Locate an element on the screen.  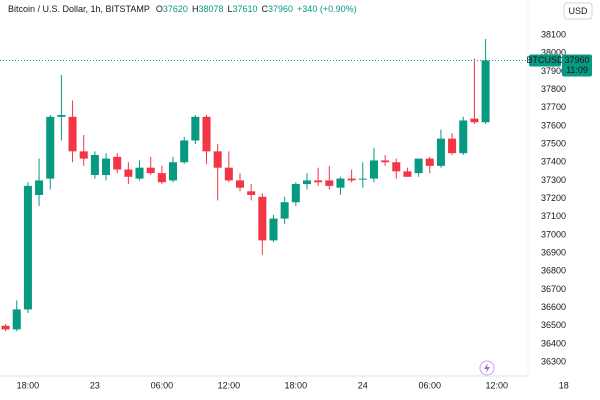
ohlc-letter: C is located at coordinates (265, 9).